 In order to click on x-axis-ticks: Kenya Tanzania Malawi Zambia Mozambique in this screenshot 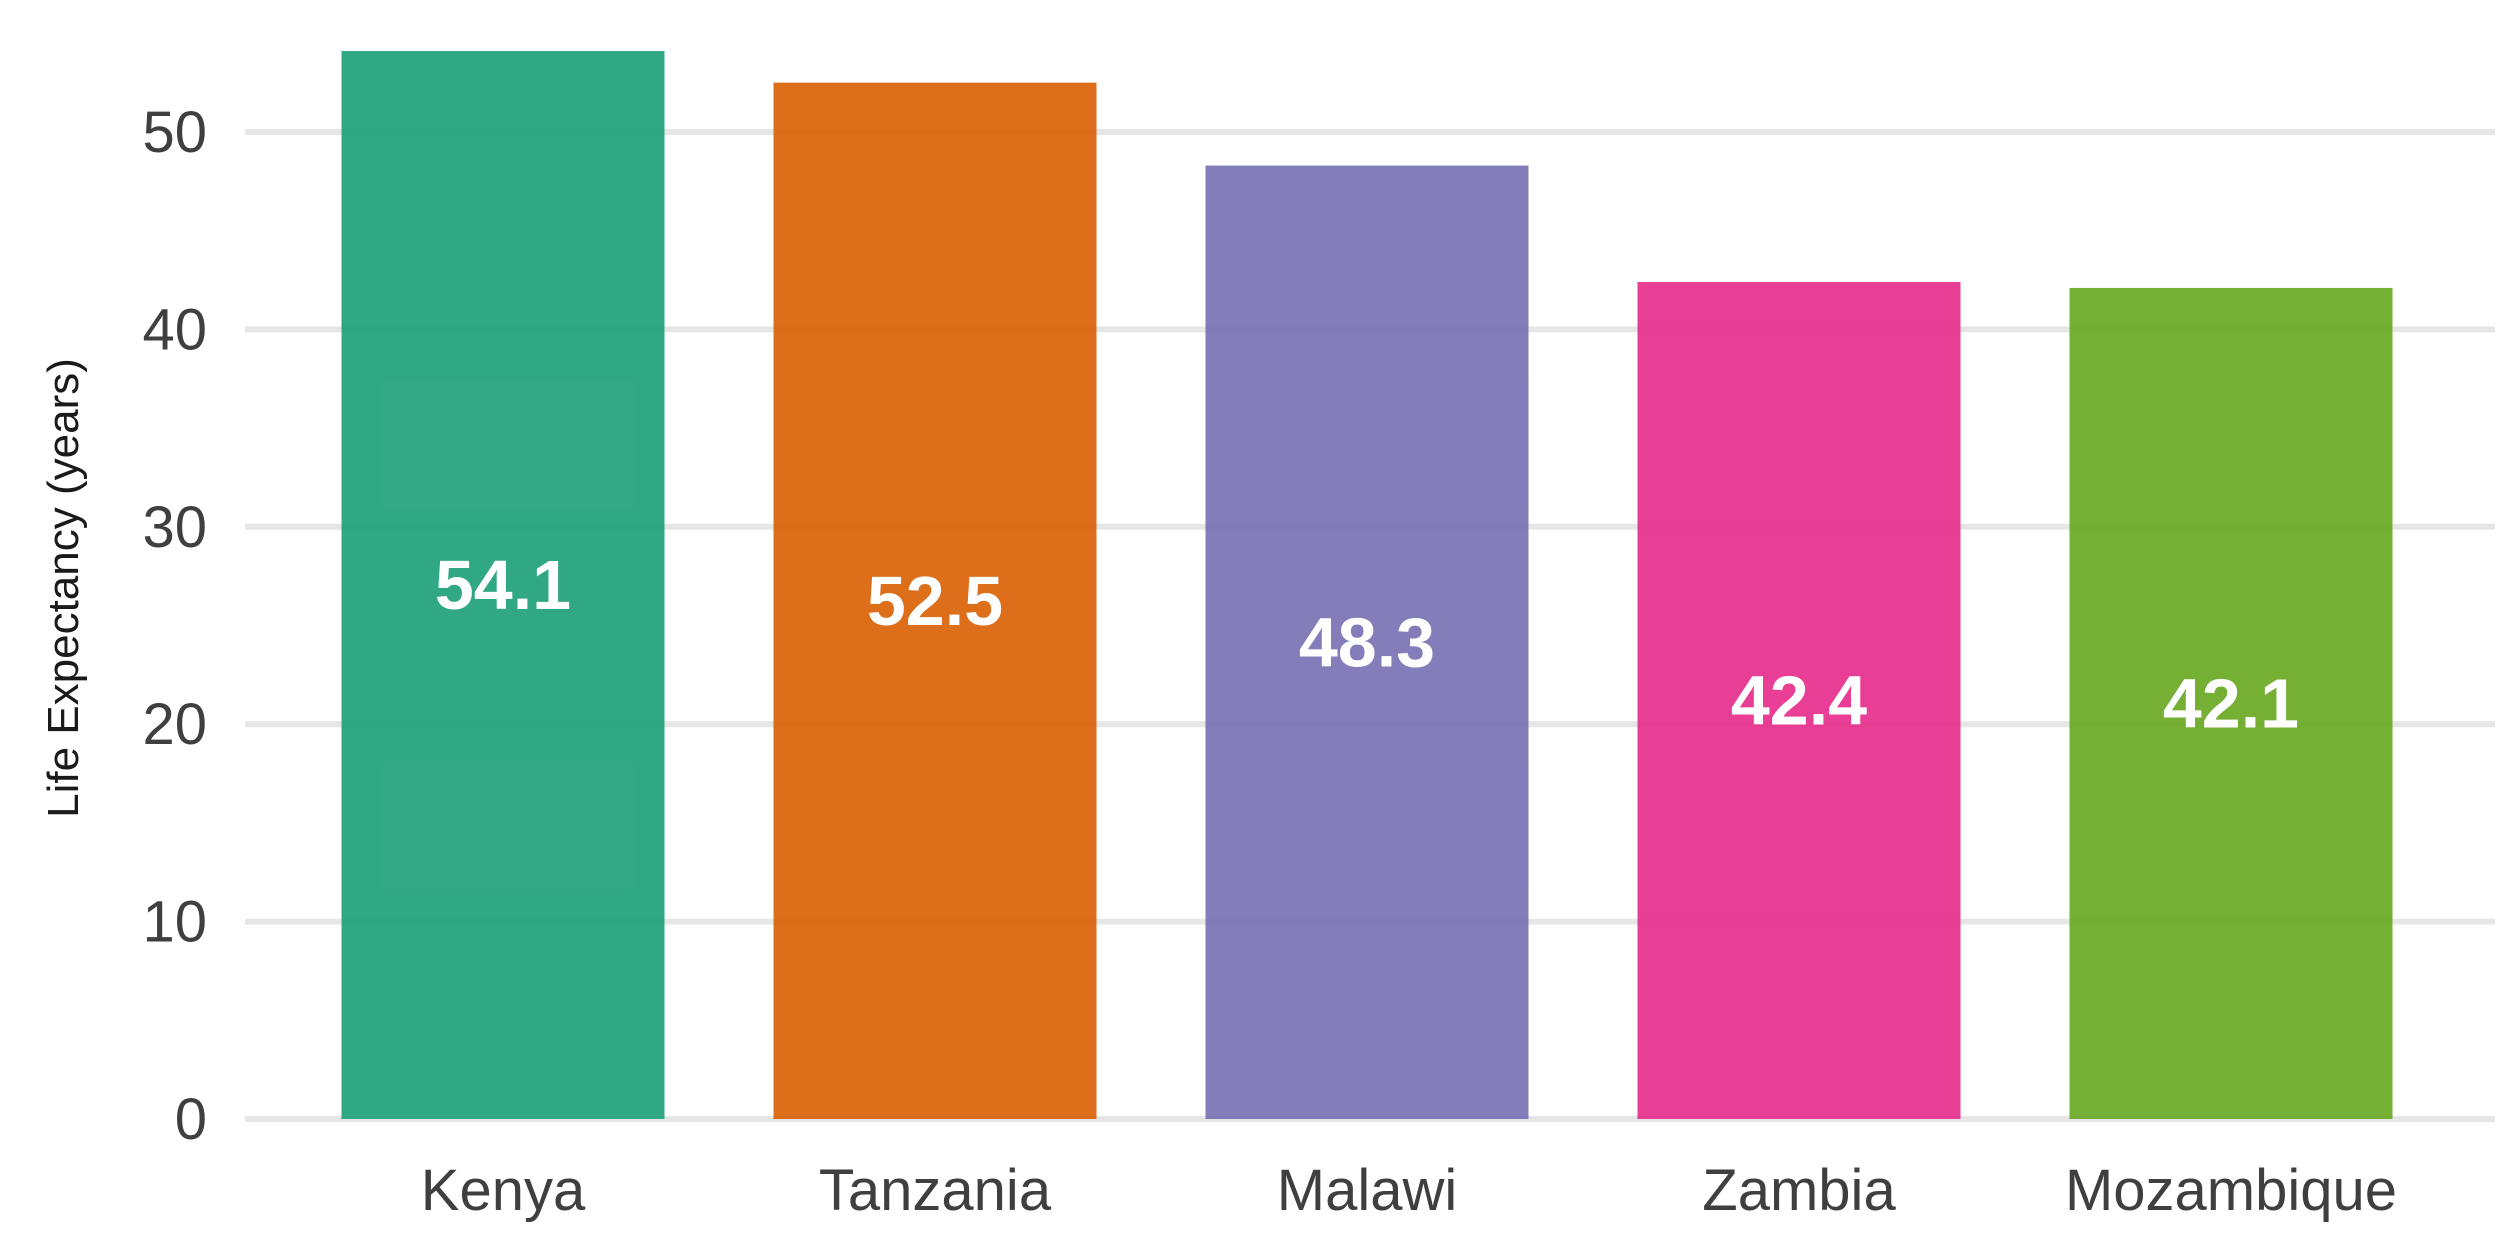, I will do `click(1409, 1190)`.